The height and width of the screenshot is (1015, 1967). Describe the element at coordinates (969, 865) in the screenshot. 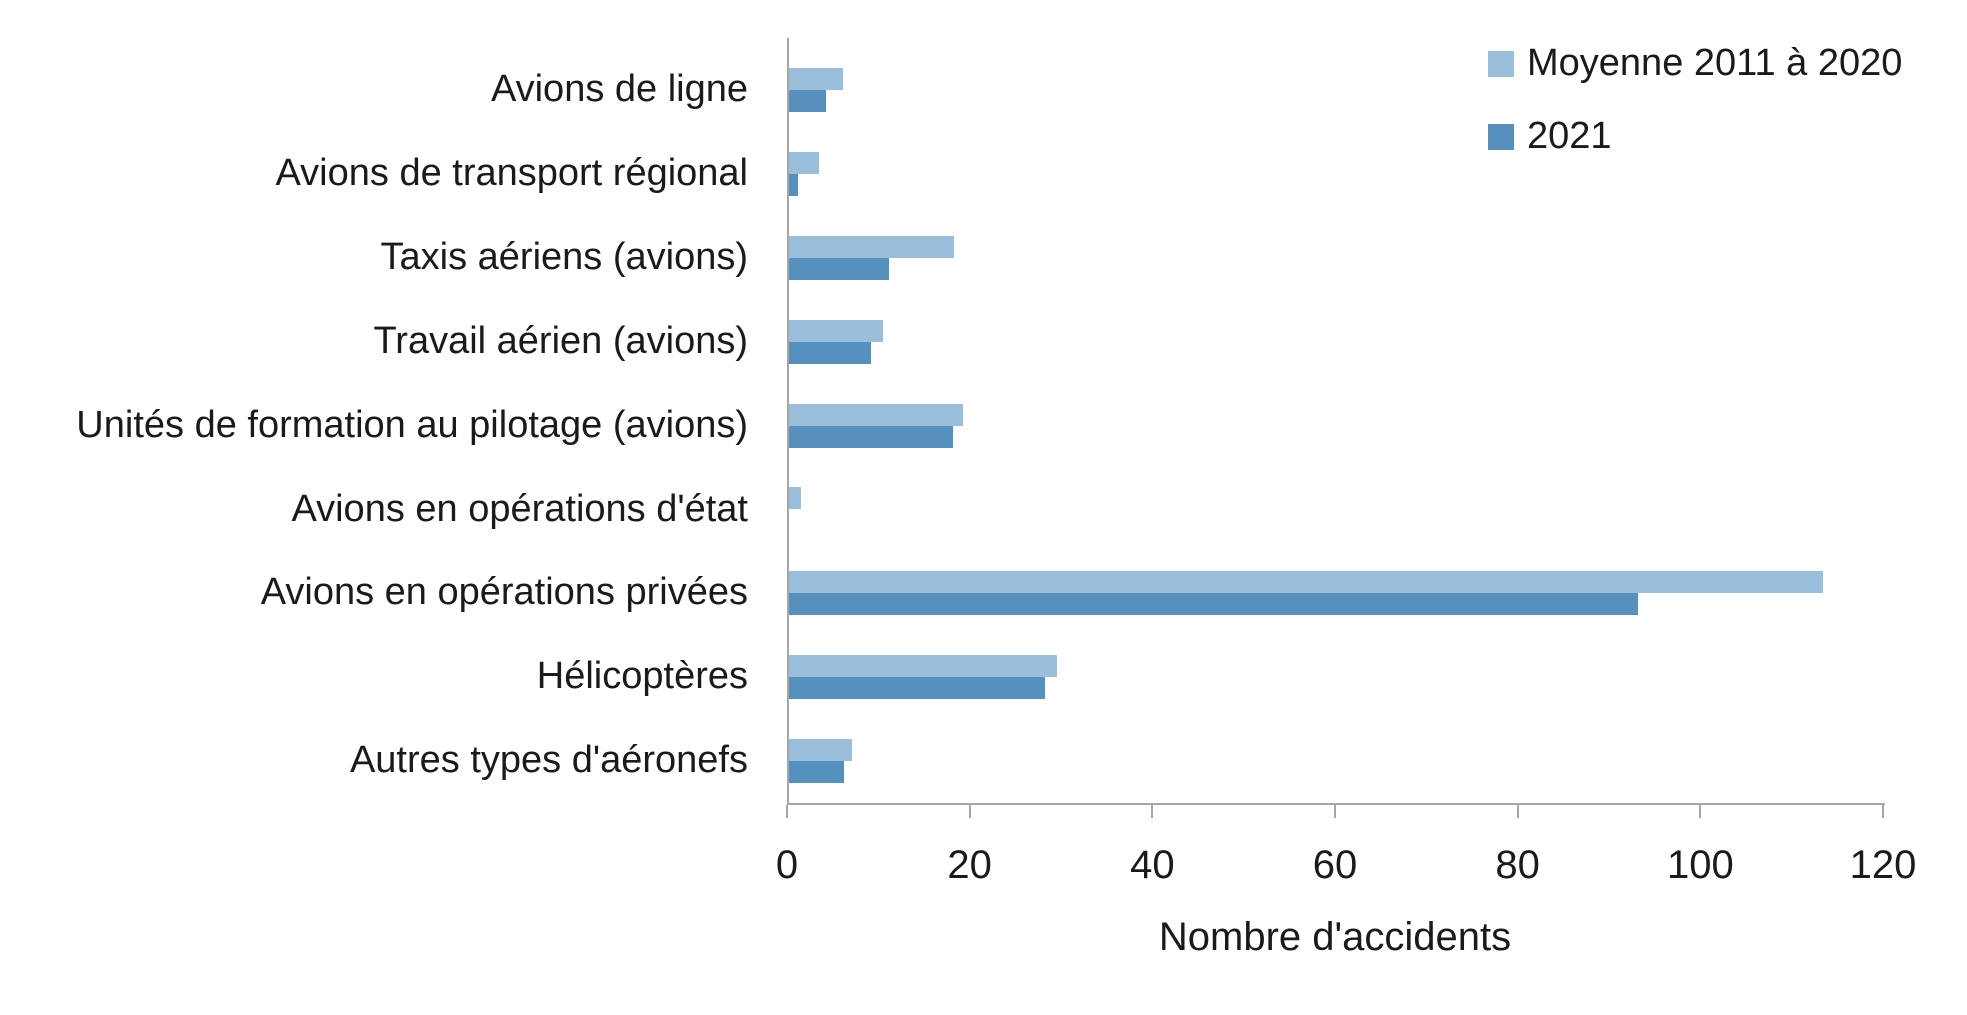

I see `x-tick-label: 20` at that location.